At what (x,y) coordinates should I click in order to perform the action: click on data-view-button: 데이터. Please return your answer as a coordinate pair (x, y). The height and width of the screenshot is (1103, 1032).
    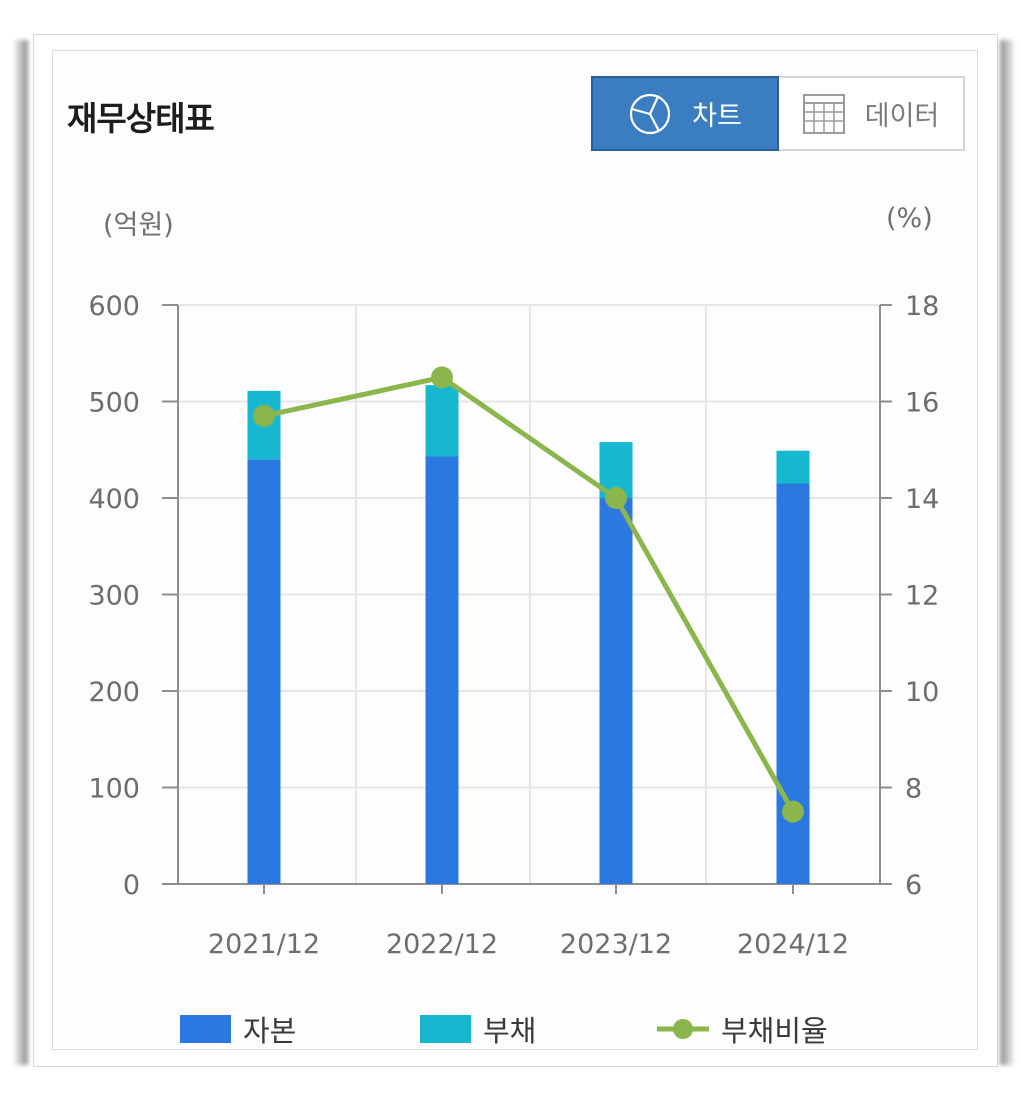
    Looking at the image, I should click on (872, 113).